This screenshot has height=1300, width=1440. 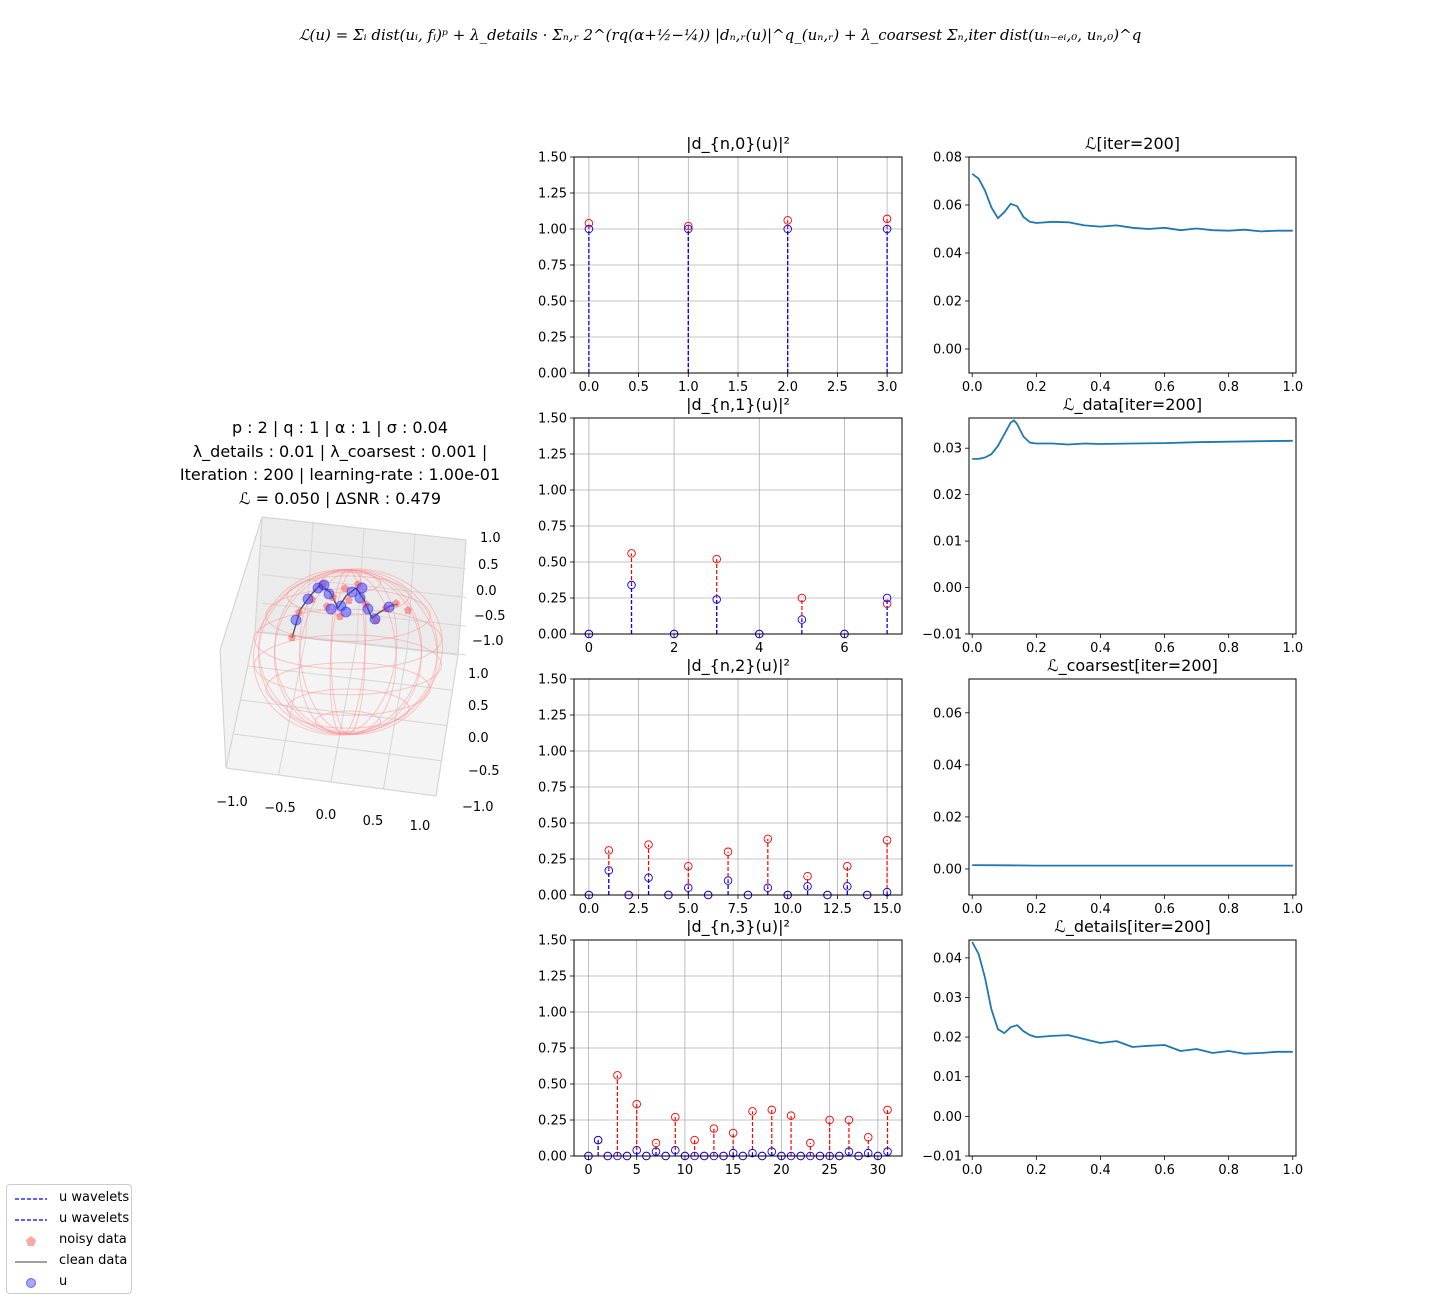 I want to click on x-tick-label: 10, so click(x=685, y=1170).